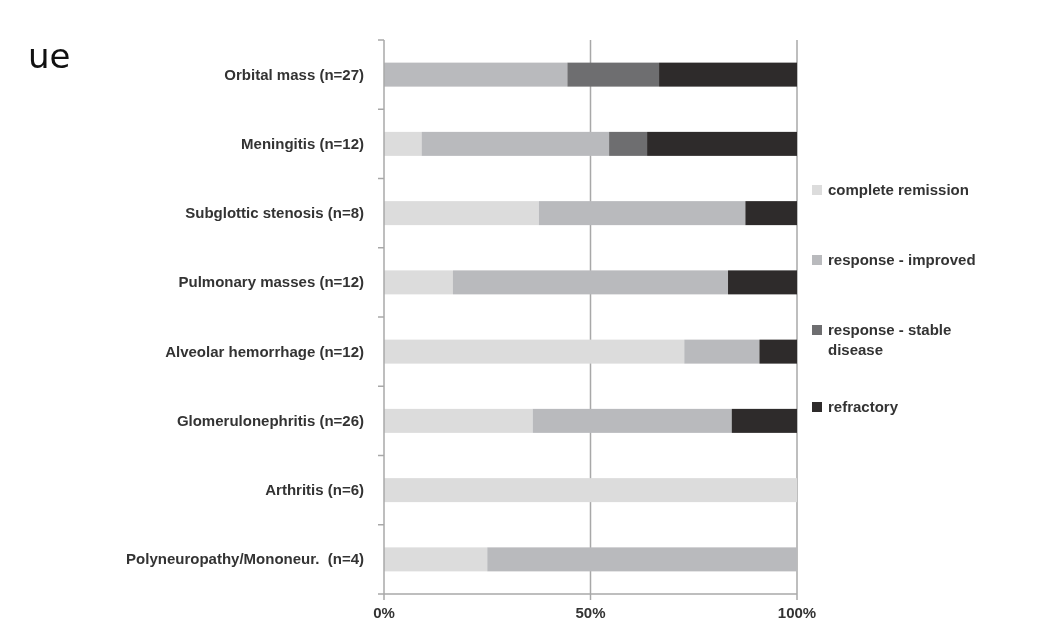 This screenshot has height=638, width=1044. I want to click on y-tick-label: Meningitis (n=12), so click(302, 143).